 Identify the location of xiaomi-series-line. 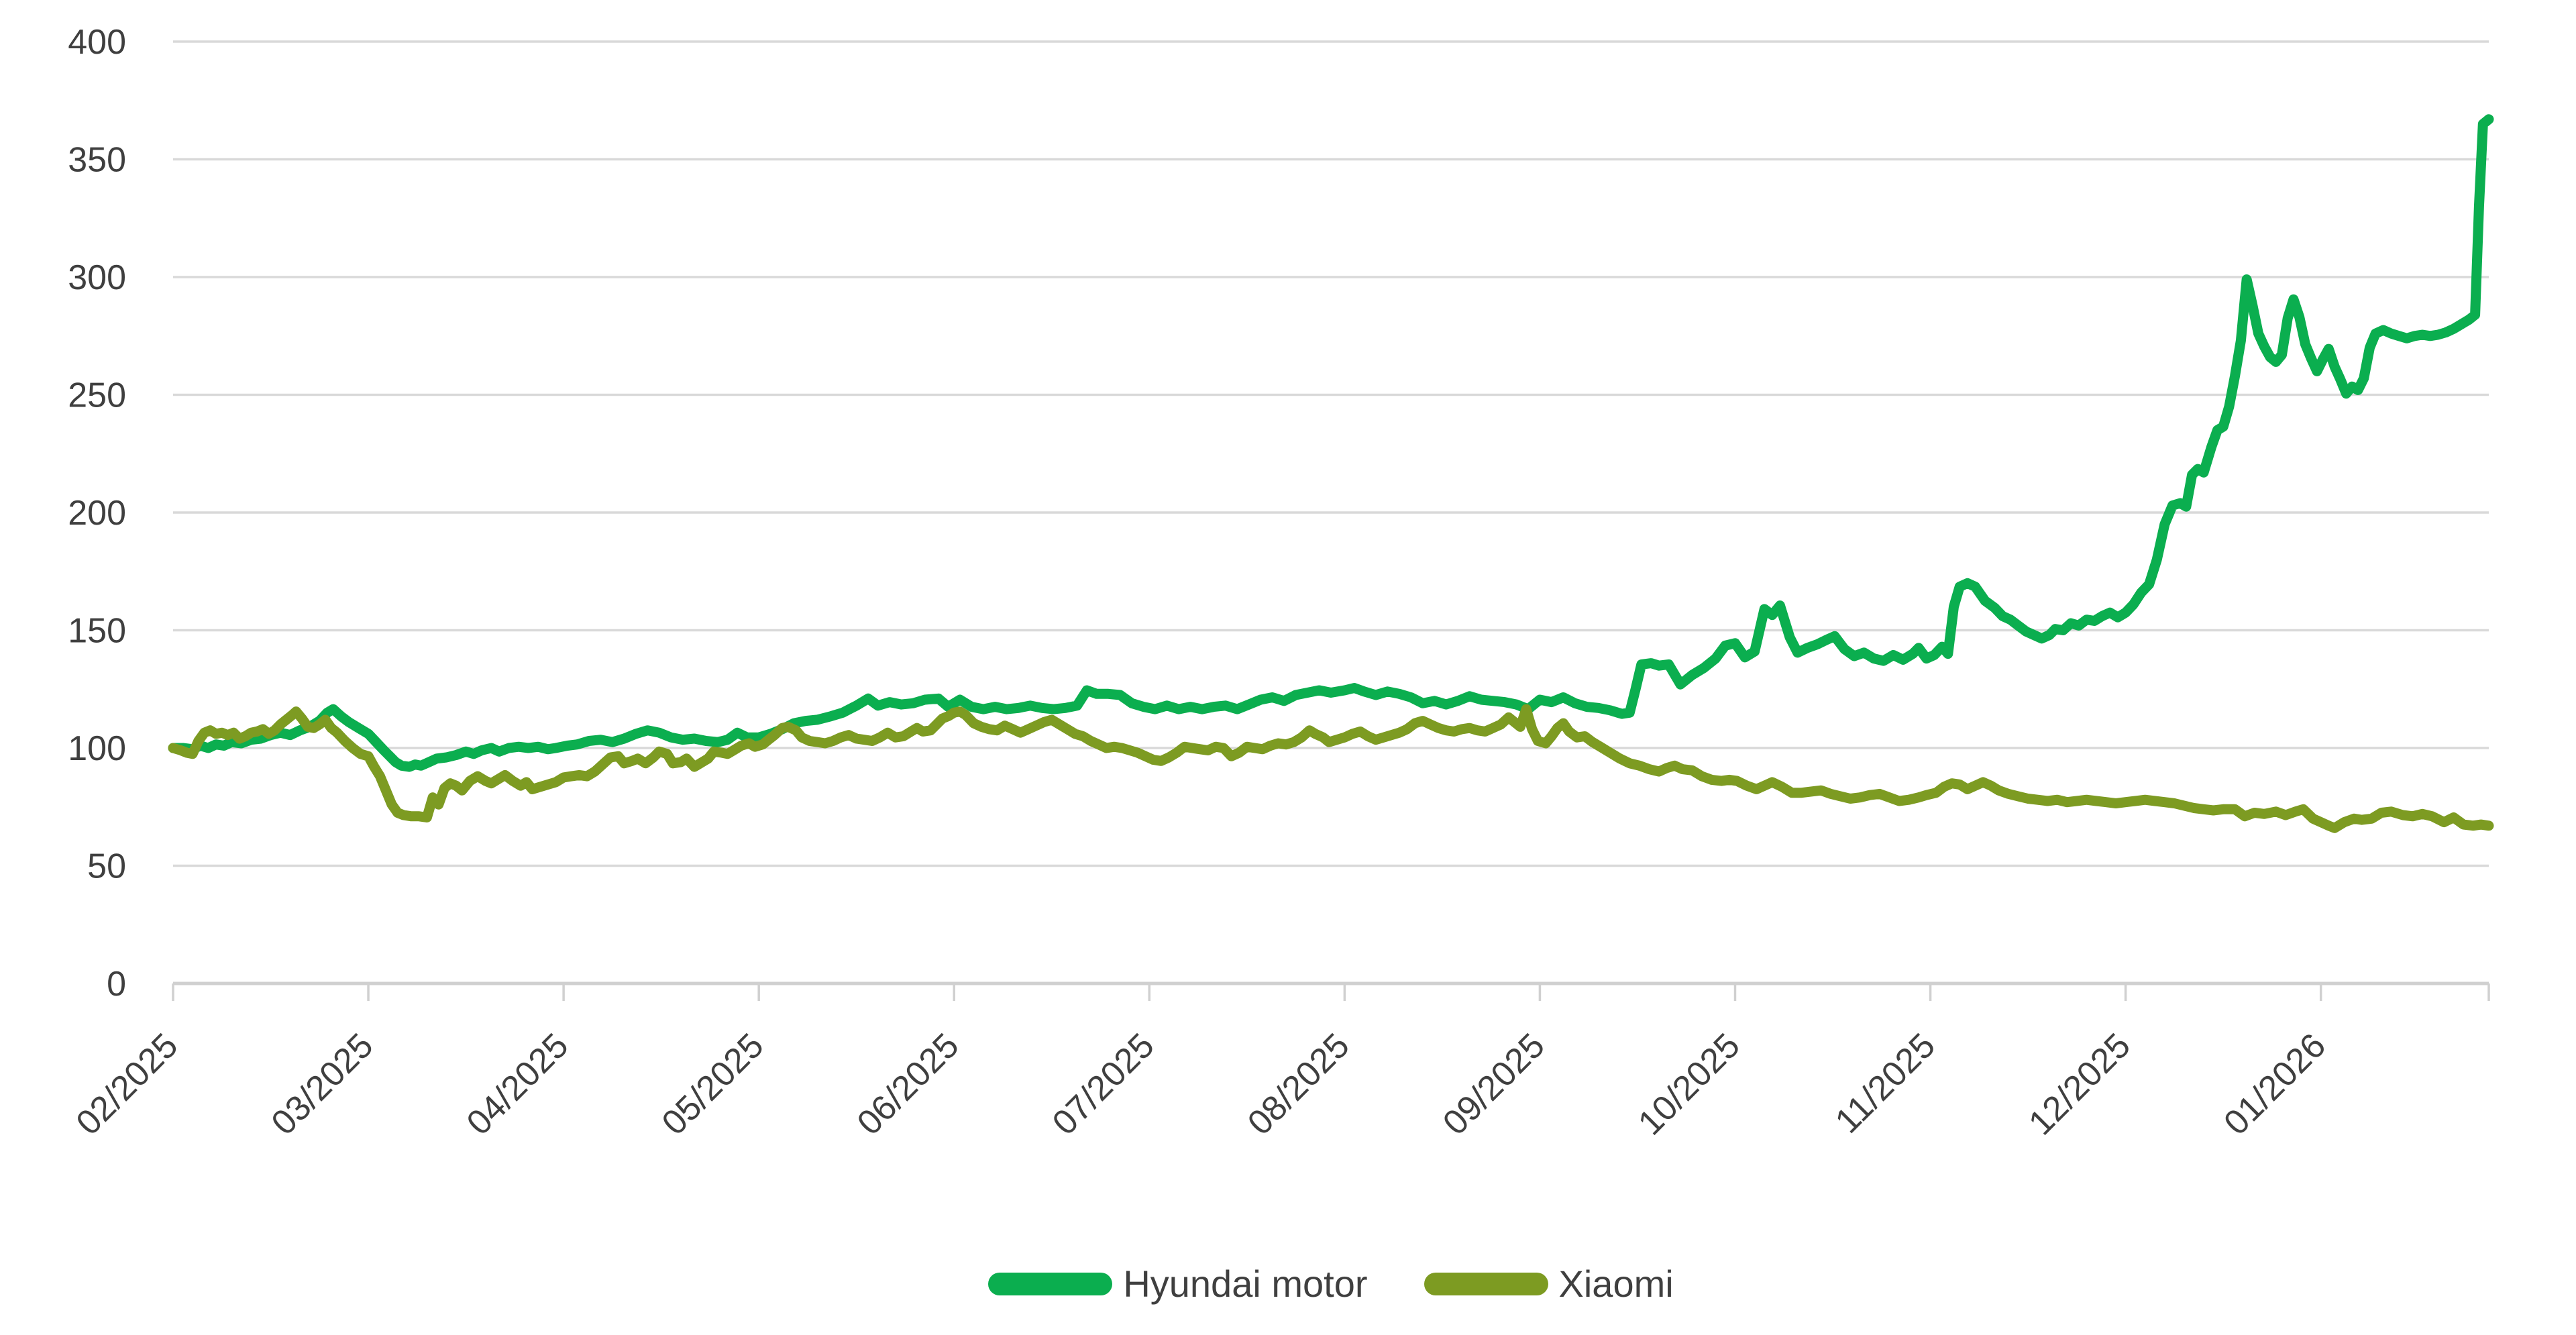
(1331, 768).